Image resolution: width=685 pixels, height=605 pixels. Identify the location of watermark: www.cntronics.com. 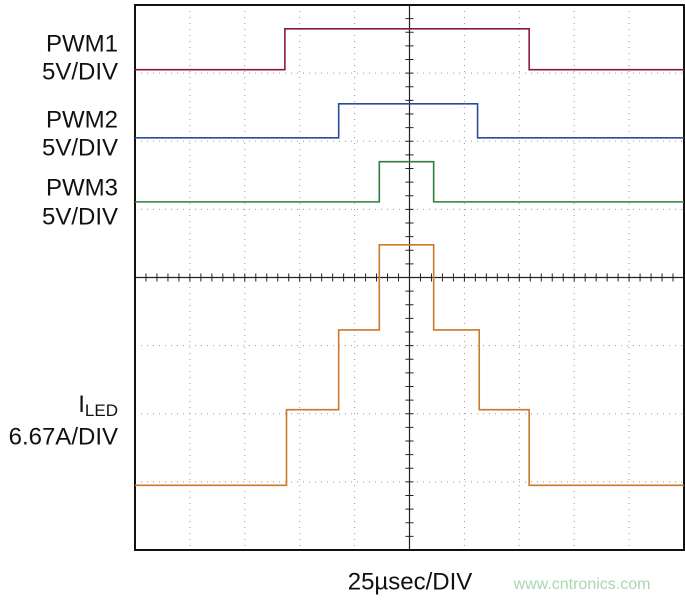
(582, 584).